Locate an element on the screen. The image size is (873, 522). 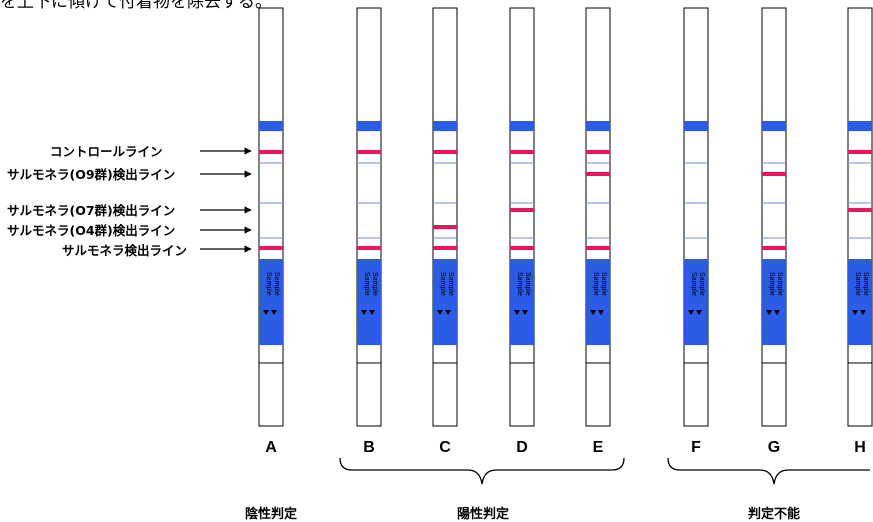
strip-c: Sample Sample C is located at coordinates (445, 231).